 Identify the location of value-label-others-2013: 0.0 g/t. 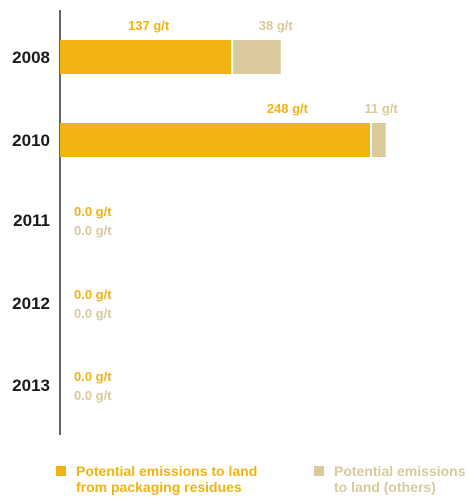
(93, 395).